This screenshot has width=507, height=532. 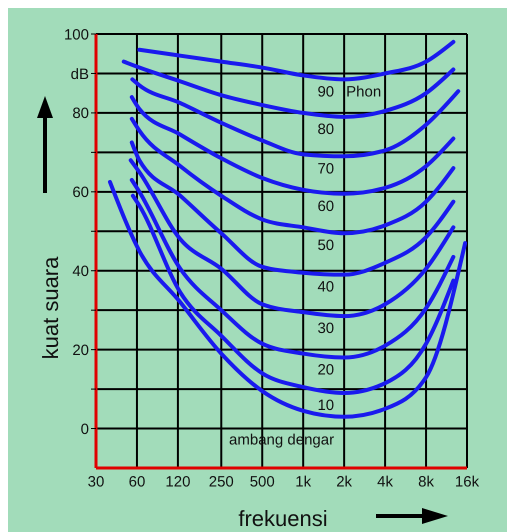 What do you see at coordinates (177, 482) in the screenshot?
I see `x-tick-label: 120` at bounding box center [177, 482].